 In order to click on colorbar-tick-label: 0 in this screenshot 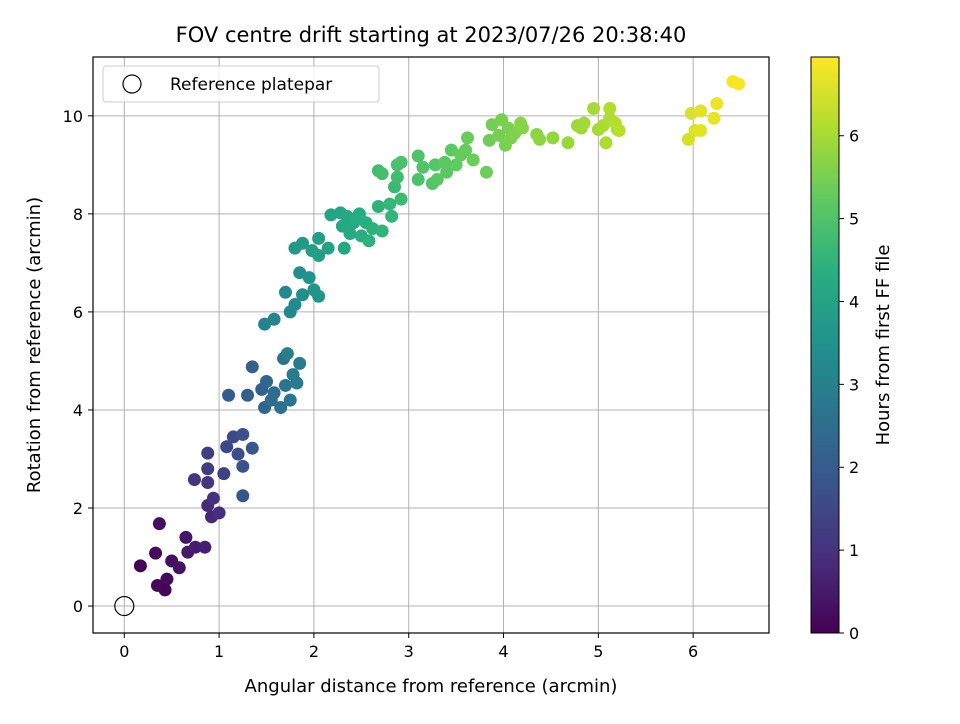, I will do `click(854, 633)`.